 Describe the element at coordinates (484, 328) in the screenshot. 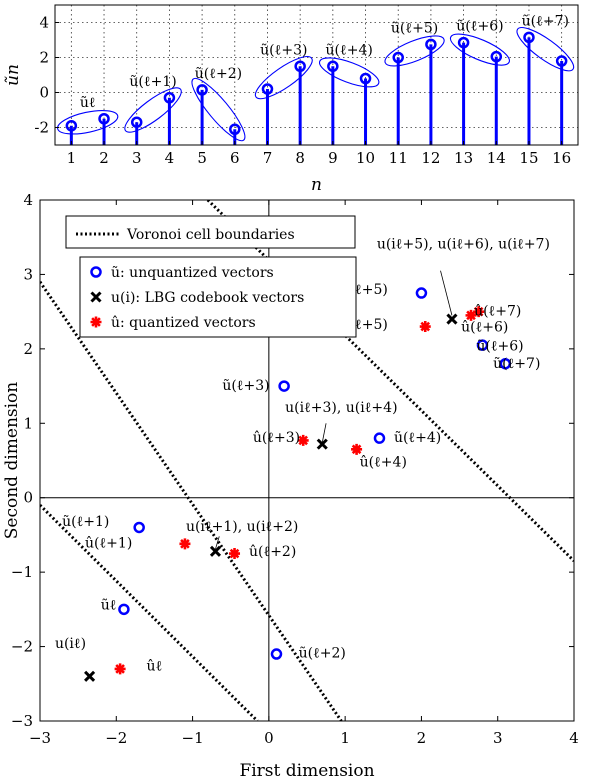

I see `point-annotation: û(ℓ+6)` at that location.